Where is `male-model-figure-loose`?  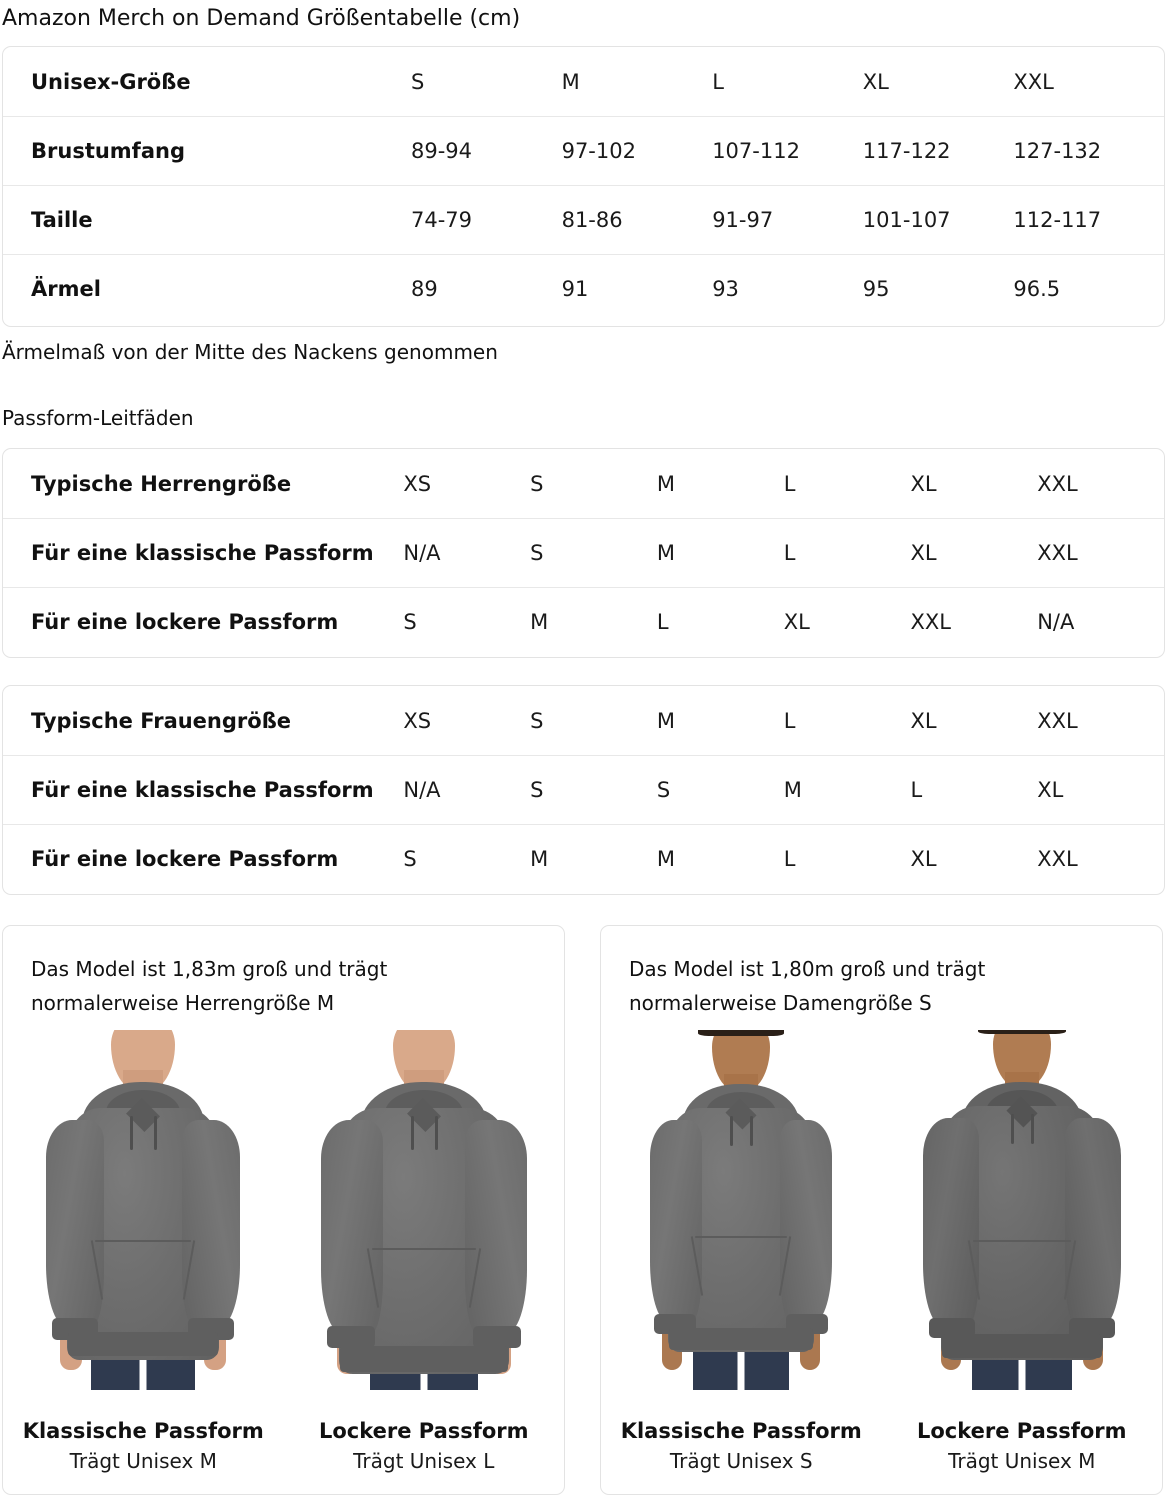 male-model-figure-loose is located at coordinates (424, 1210).